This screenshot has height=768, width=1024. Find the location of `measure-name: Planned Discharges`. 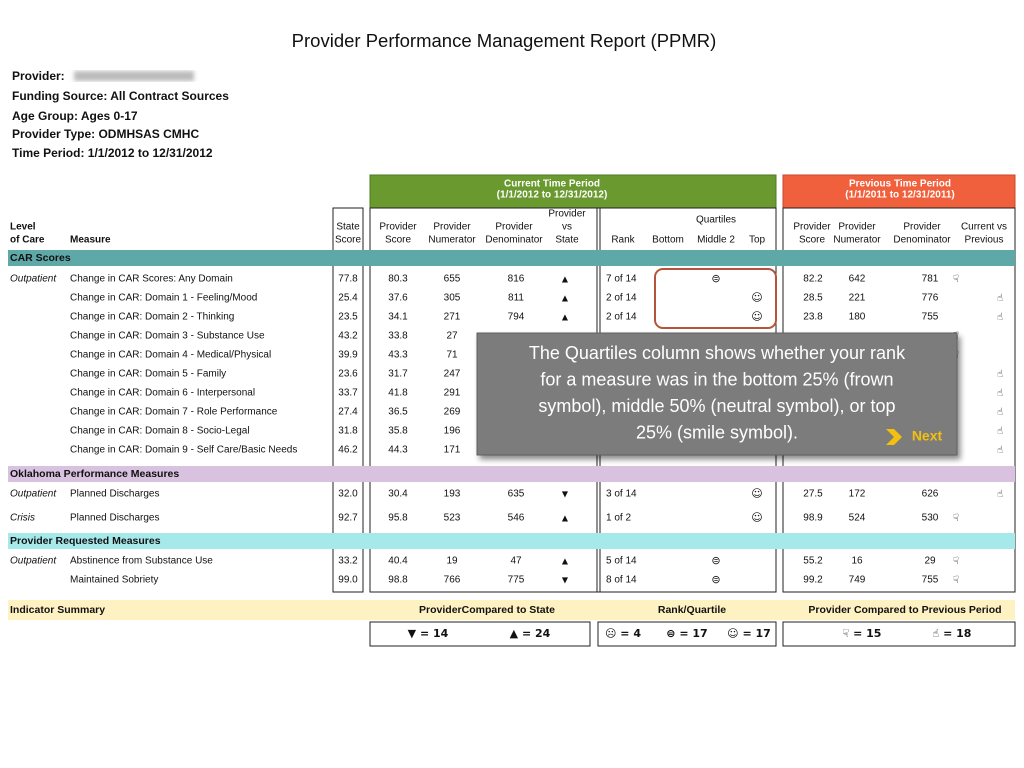

measure-name: Planned Discharges is located at coordinates (115, 518).